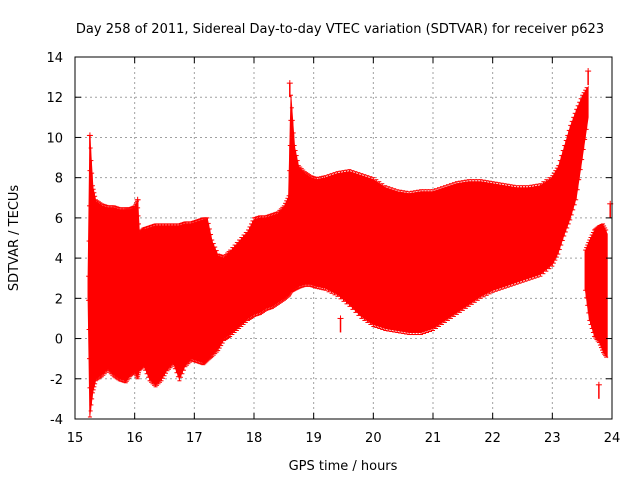  What do you see at coordinates (59, 259) in the screenshot?
I see `y-tick-label: 4` at bounding box center [59, 259].